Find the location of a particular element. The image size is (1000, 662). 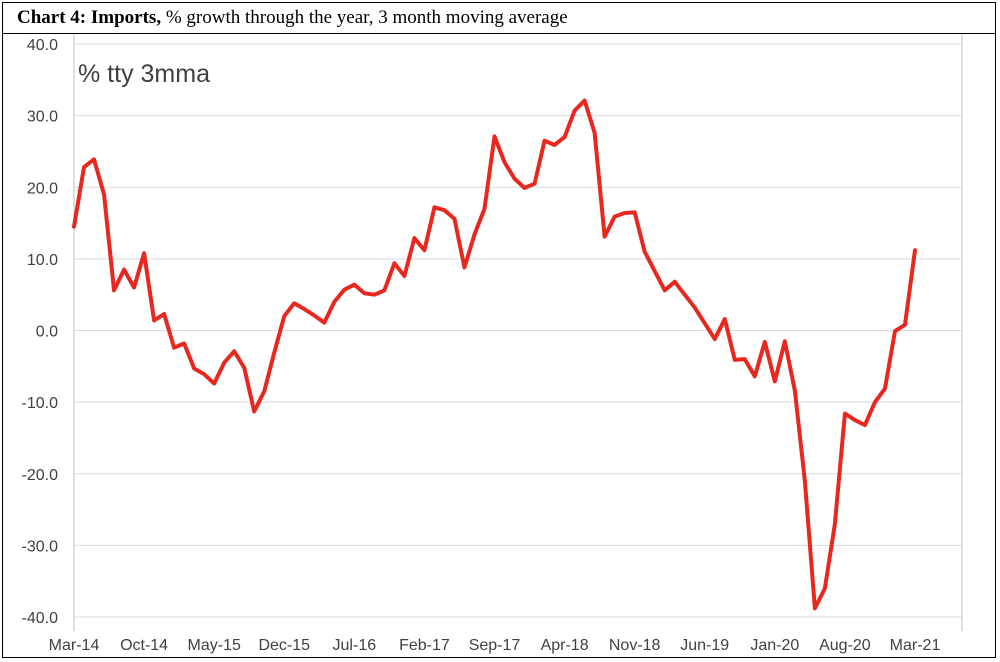

y-axis-ticks: 40.0 30.0 20.0 10.0 0.0 -10.0 -20.0 -30.0 -40.0 is located at coordinates (40, 332).